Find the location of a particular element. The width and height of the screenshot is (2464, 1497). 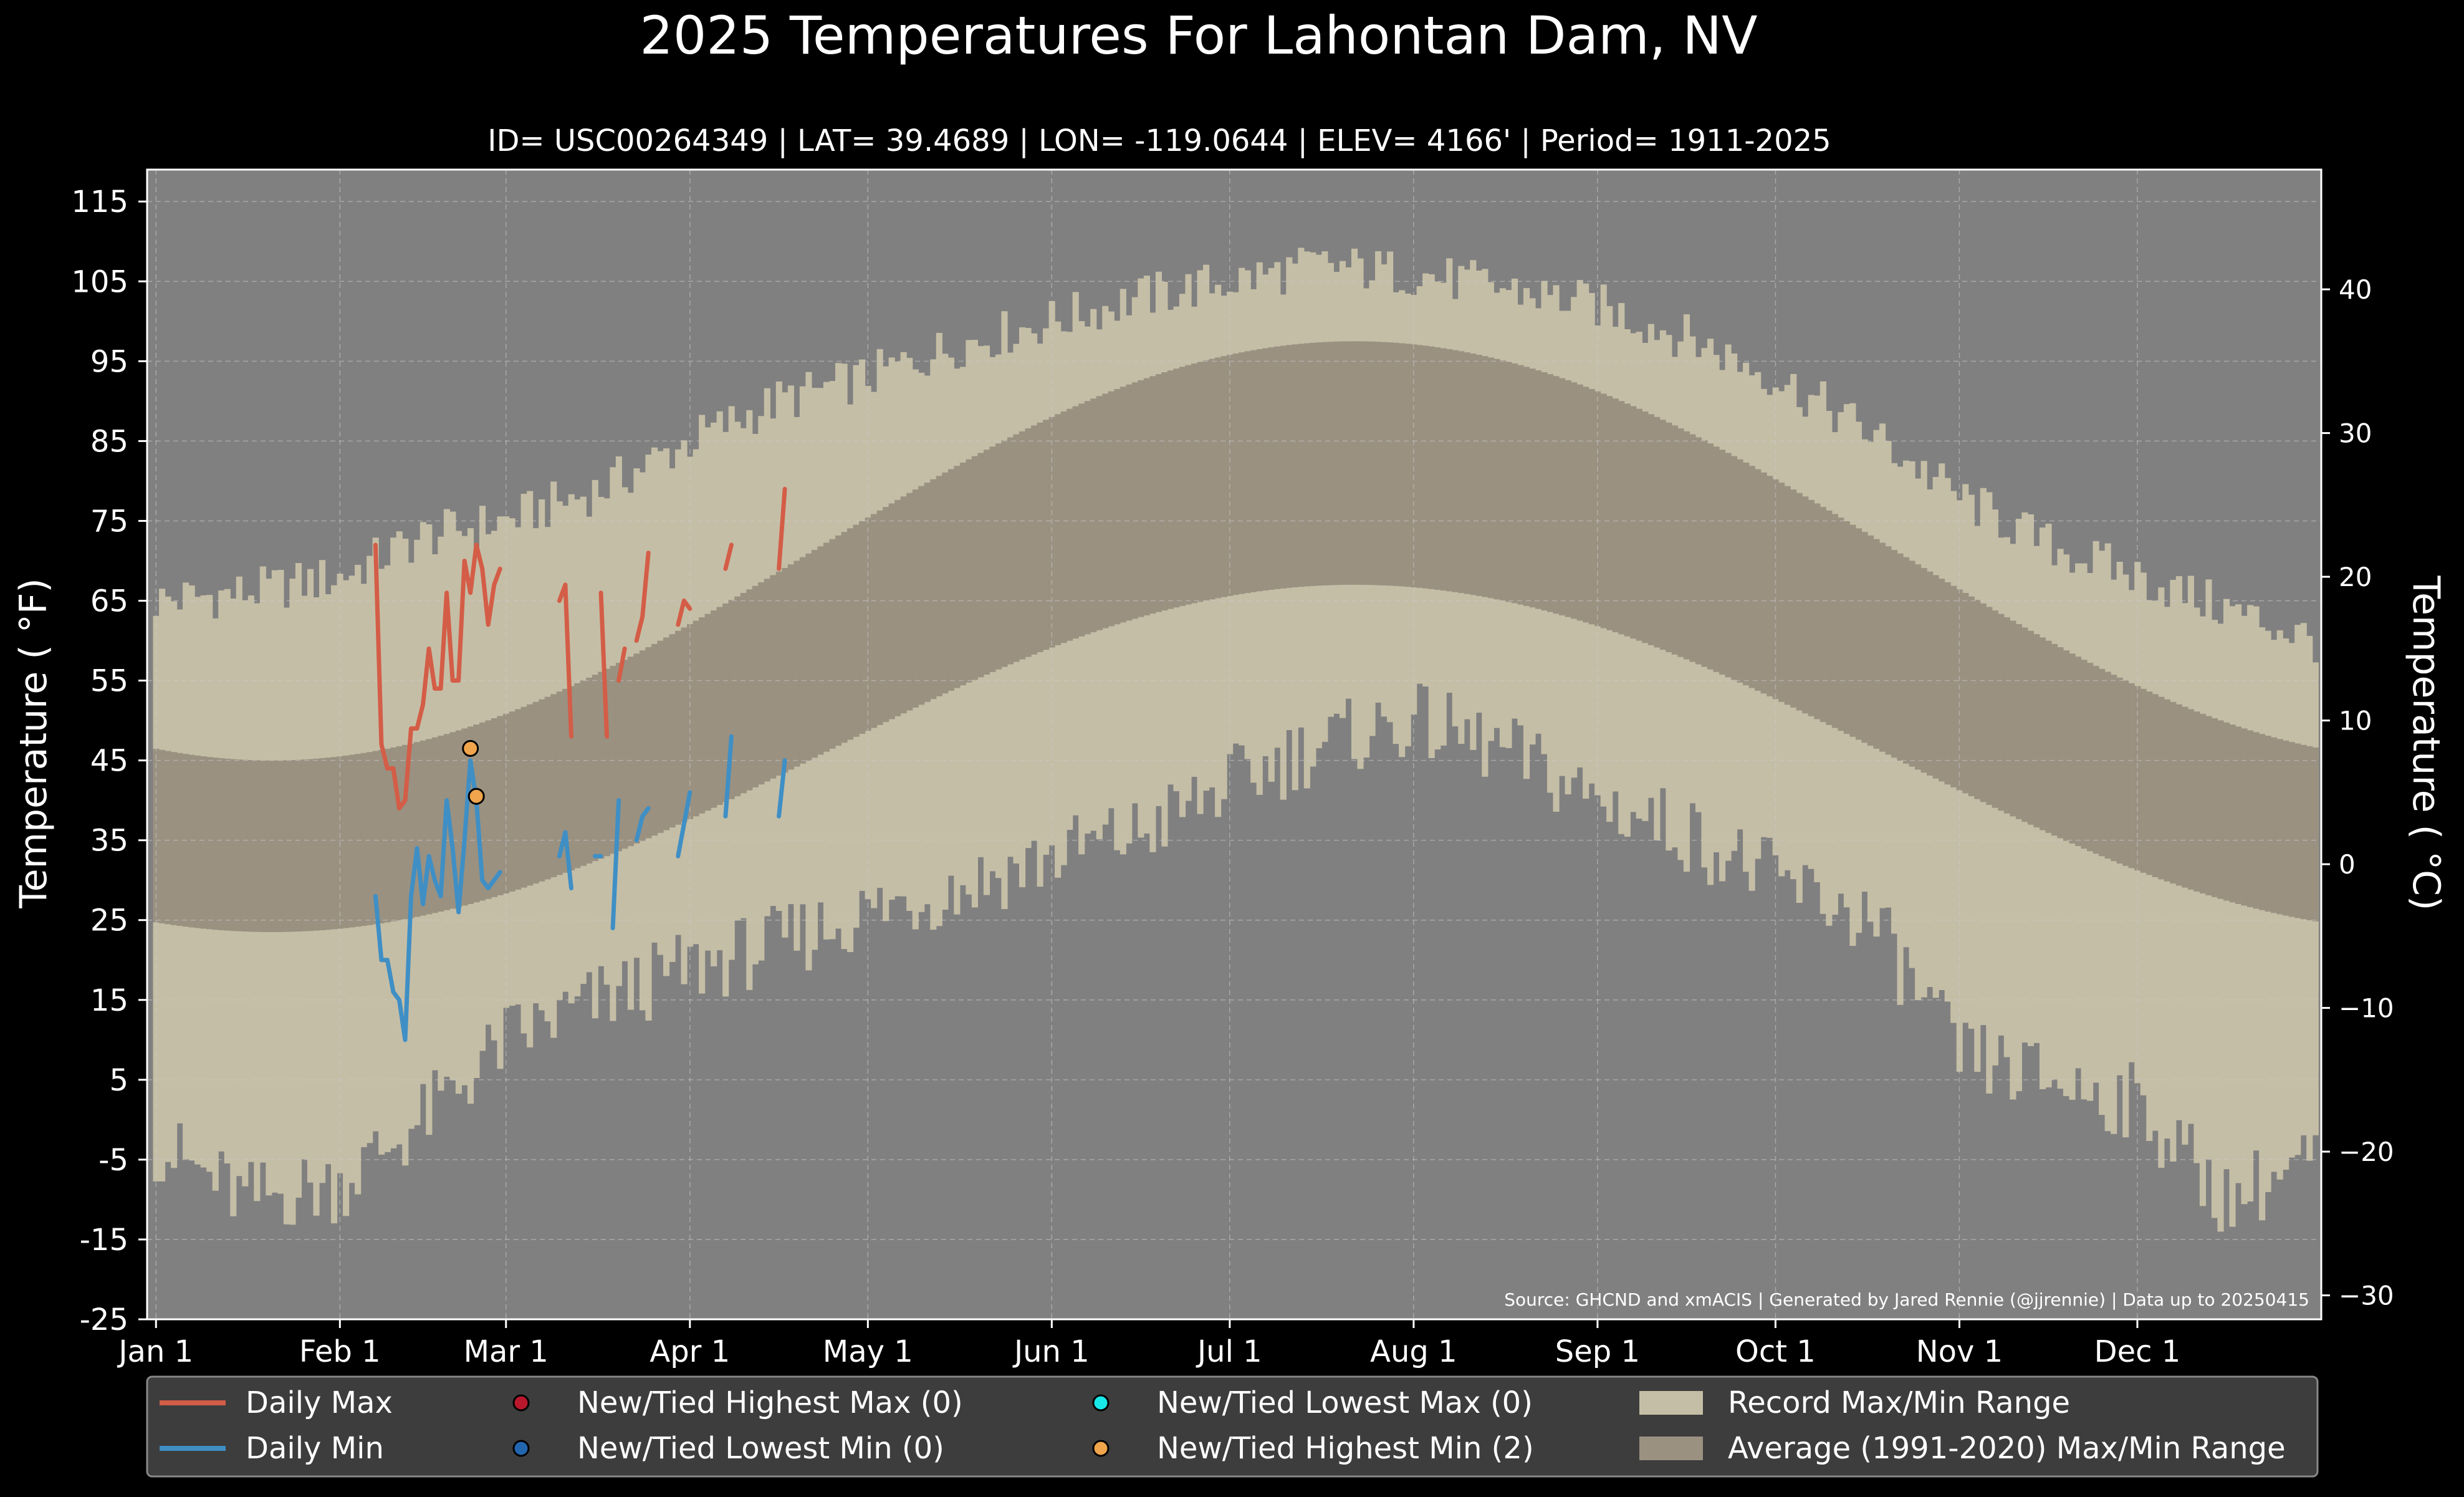

y-axis-label-right: Temperature ( °C) is located at coordinates (2426, 743).